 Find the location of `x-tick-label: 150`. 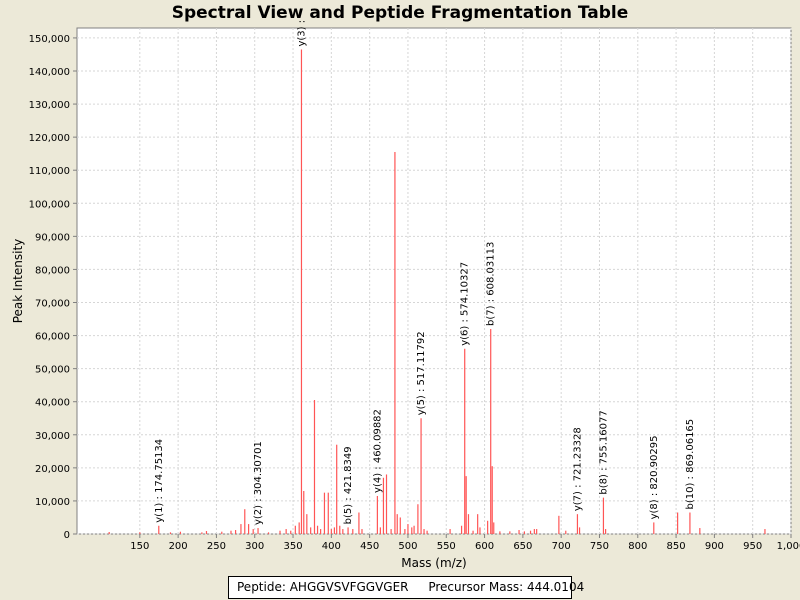

x-tick-label: 150 is located at coordinates (139, 546).